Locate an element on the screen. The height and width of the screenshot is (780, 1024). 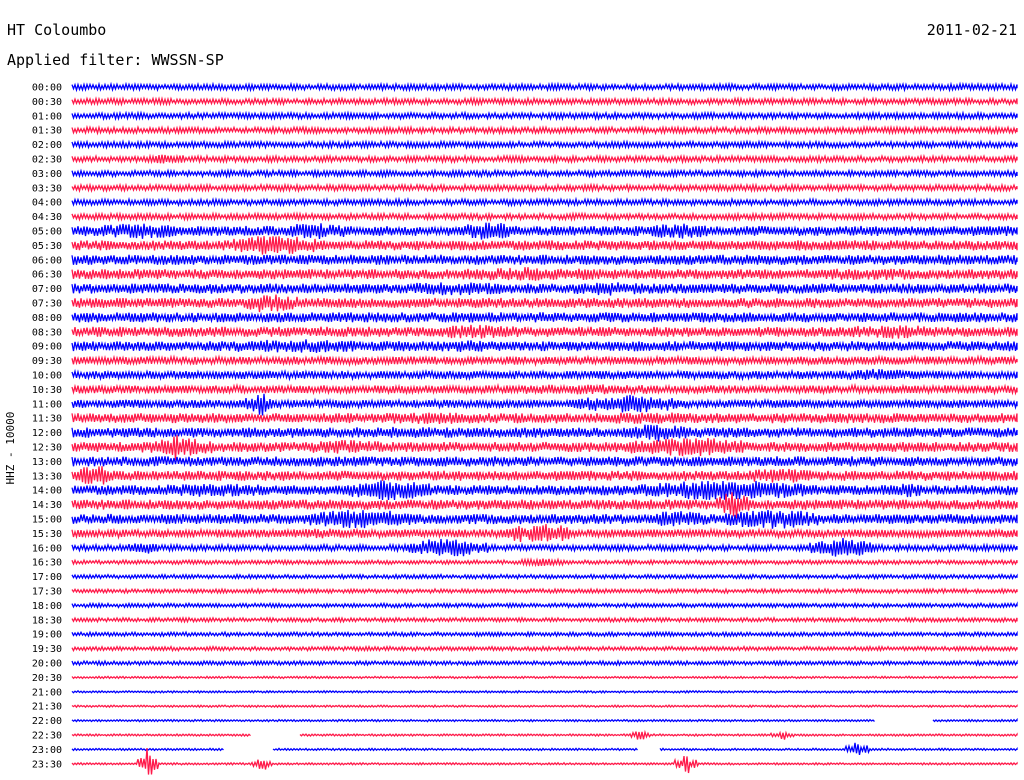
row-time-label: 09:00 is located at coordinates (47, 347).